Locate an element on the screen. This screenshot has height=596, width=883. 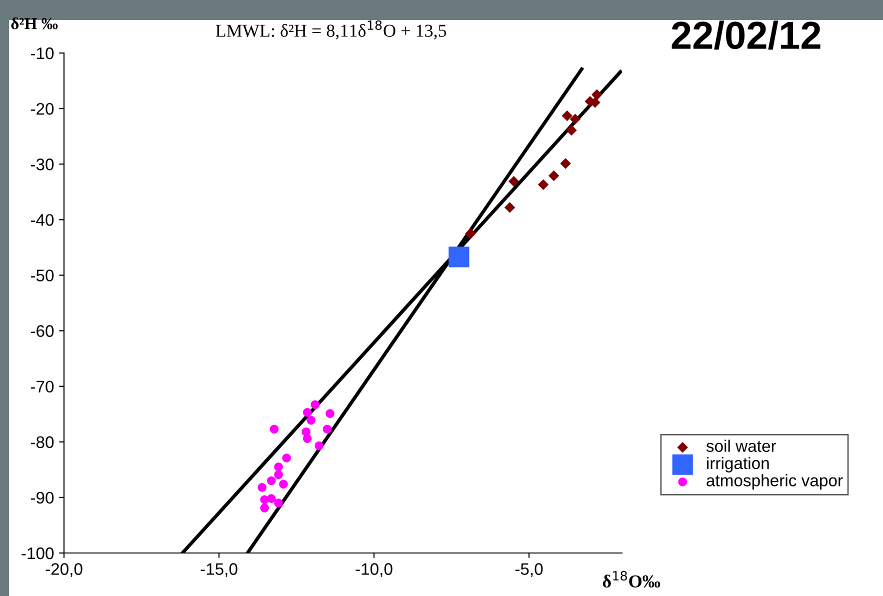
y-tick-label: -20 is located at coordinates (42, 108).